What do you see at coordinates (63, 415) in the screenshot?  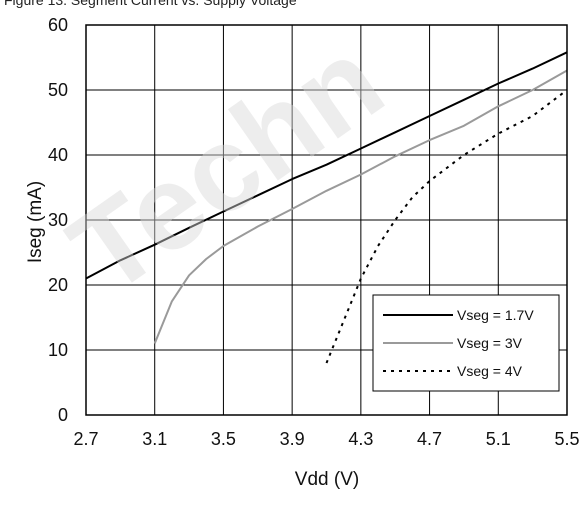 I see `y-tick-label: 0` at bounding box center [63, 415].